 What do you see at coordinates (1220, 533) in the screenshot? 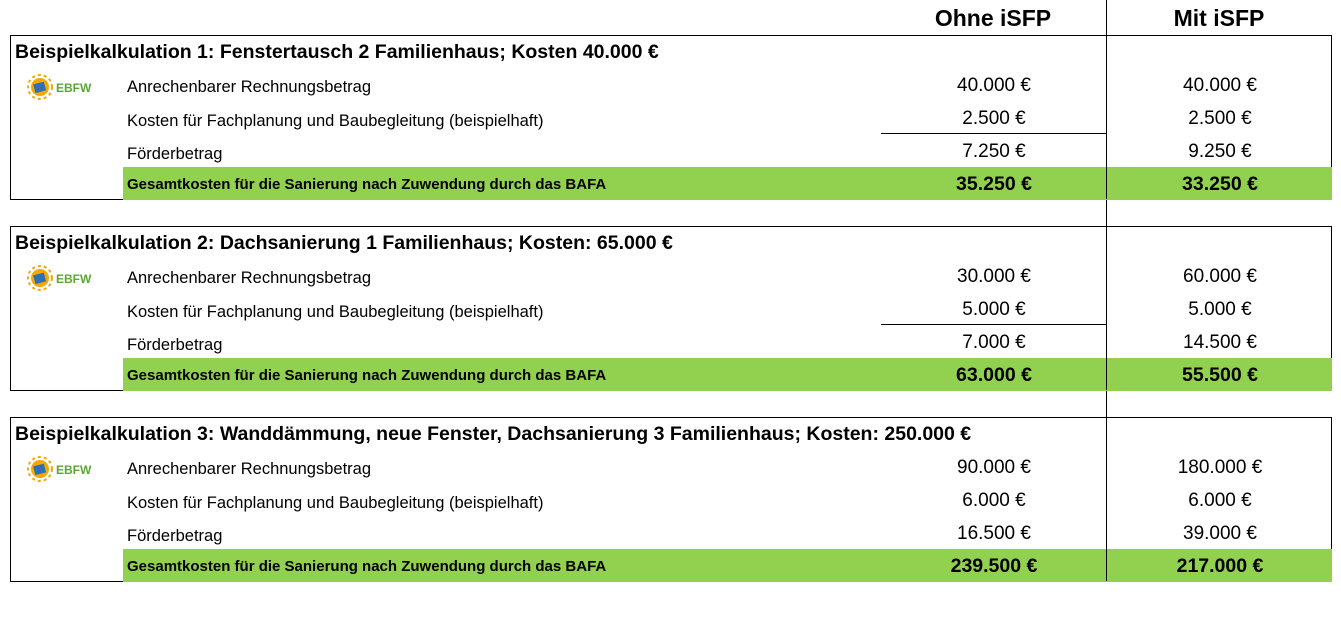
I see `value-mit-foerderbetrag: 39.000 €` at bounding box center [1220, 533].